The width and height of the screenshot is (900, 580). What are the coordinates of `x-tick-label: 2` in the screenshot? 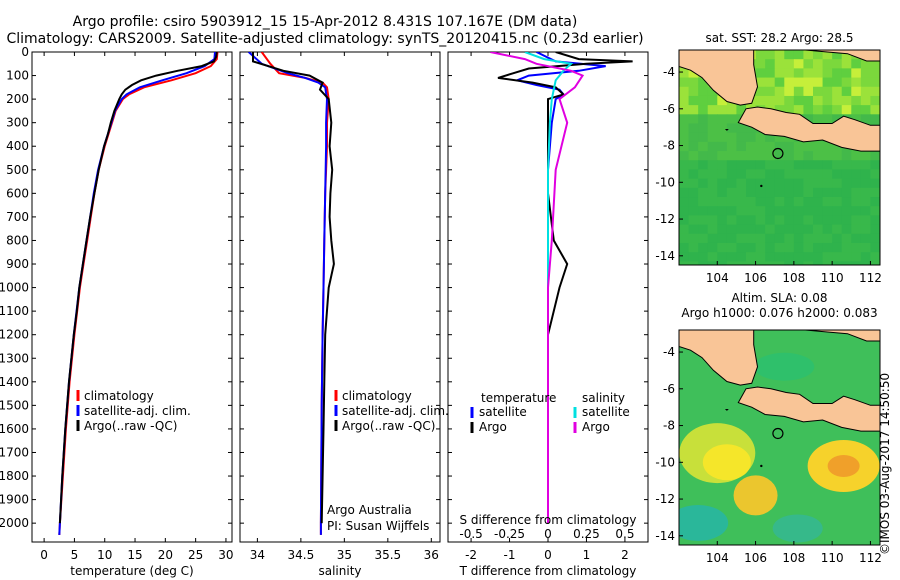 It's located at (625, 555).